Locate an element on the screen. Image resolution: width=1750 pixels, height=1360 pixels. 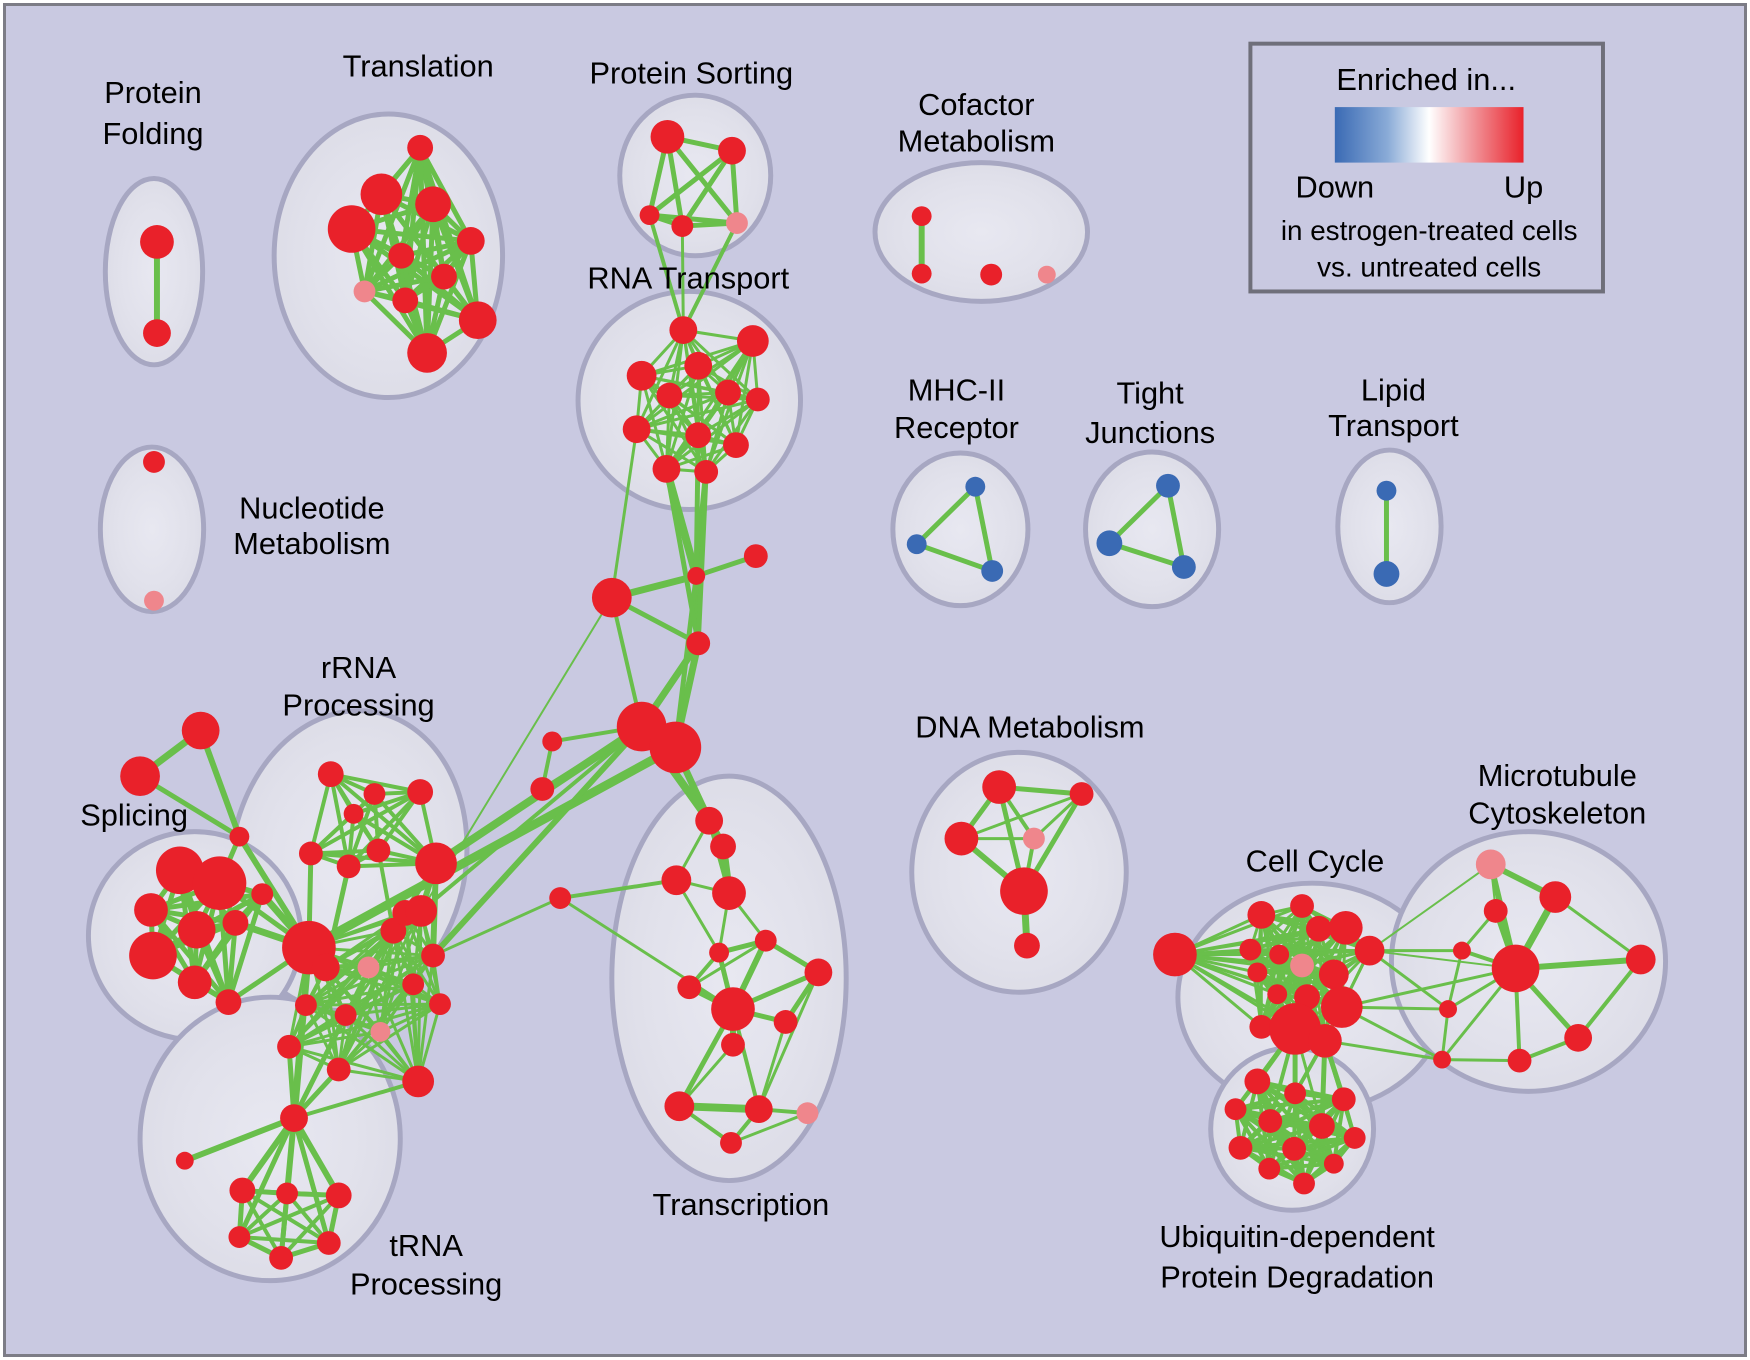
edge-rrna-processing is located at coordinates (384, 829).